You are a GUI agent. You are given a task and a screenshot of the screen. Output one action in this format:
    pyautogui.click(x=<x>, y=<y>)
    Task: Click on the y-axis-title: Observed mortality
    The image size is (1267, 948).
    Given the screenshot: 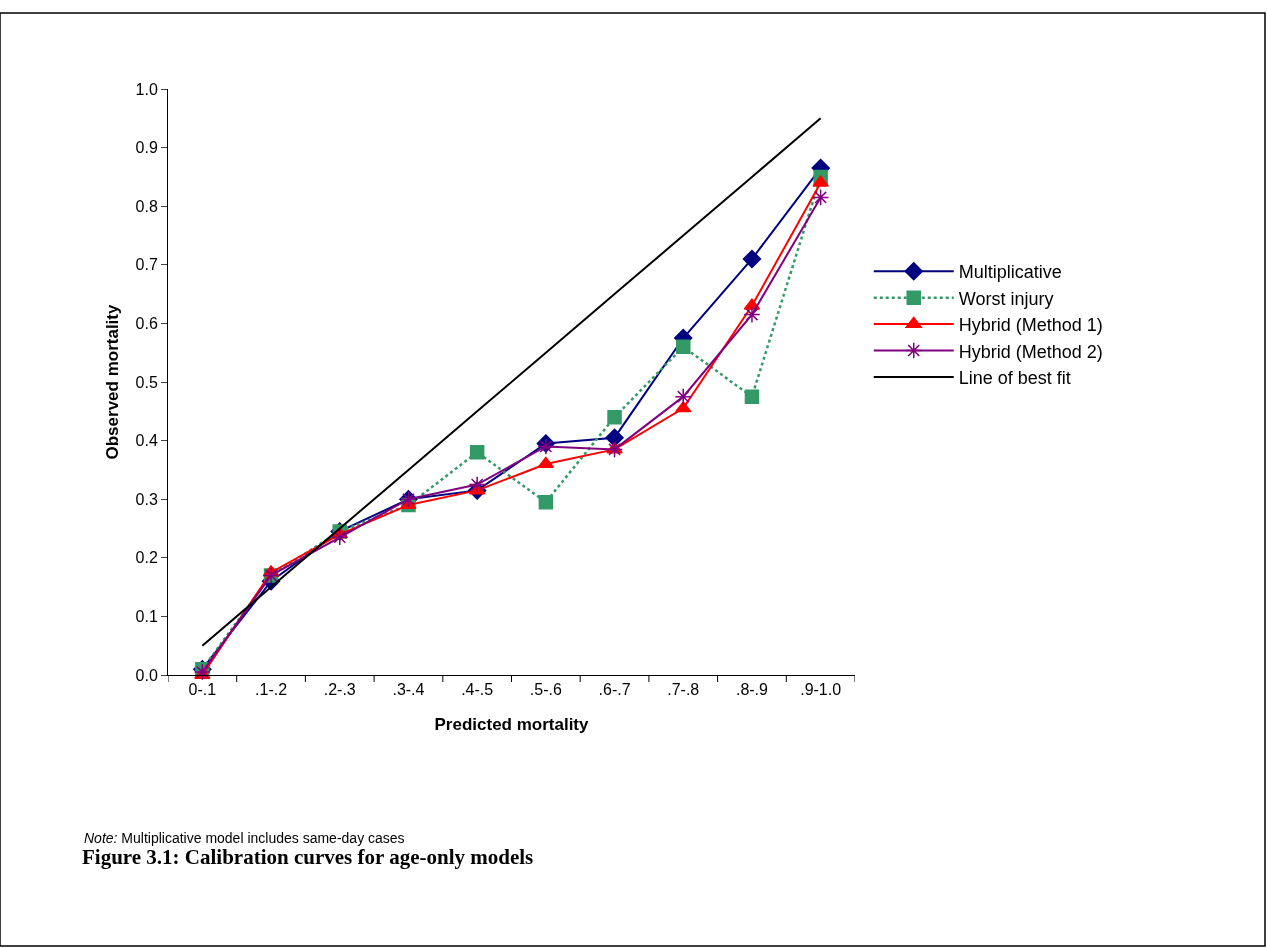 What is the action you would take?
    pyautogui.click(x=113, y=381)
    